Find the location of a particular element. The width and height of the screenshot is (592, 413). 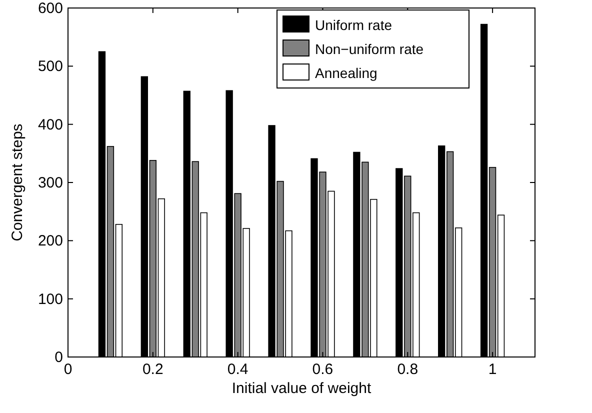

y-tick-label: 200 is located at coordinates (50, 241).